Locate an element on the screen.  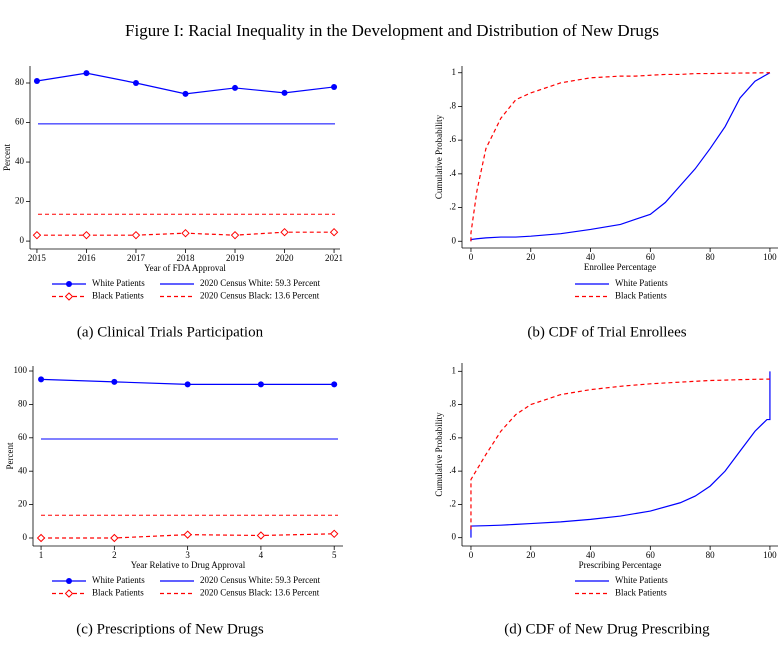
panel-caption: (b) CDF of Trial Enrollees is located at coordinates (606, 332).